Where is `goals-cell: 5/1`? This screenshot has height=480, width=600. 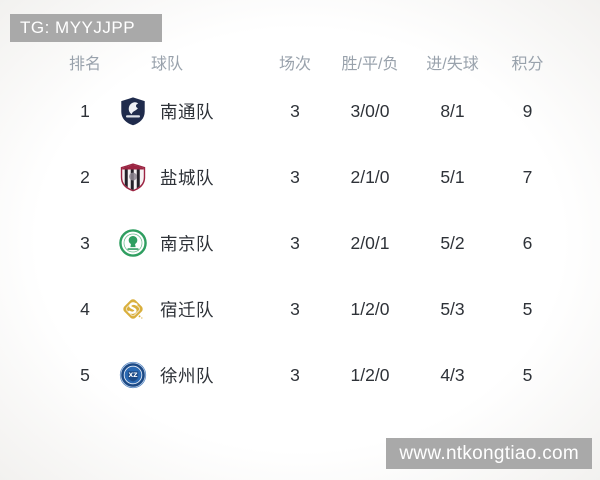 goals-cell: 5/1 is located at coordinates (452, 176).